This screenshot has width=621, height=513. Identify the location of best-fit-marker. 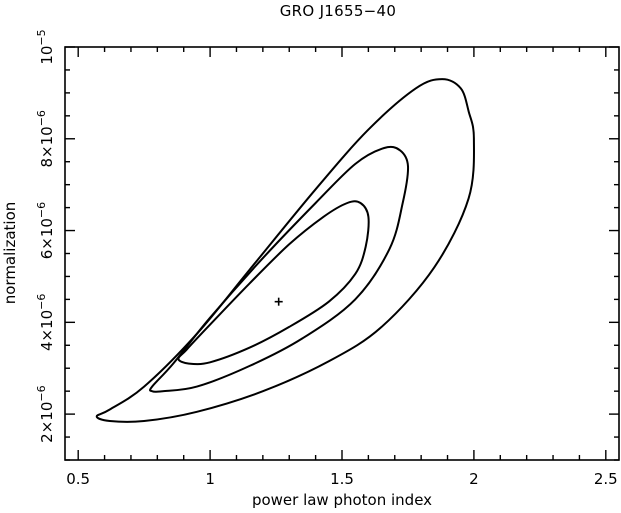
(278, 301).